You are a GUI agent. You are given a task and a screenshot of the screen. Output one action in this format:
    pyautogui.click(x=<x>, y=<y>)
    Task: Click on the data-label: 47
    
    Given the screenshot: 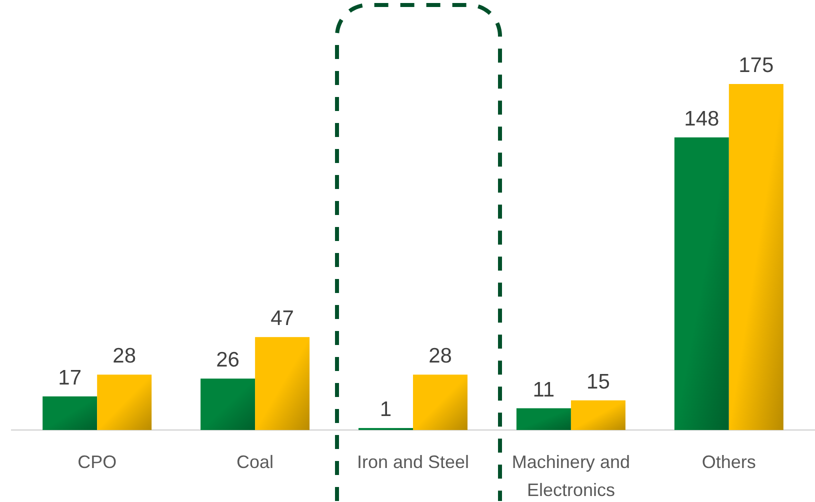 What is the action you would take?
    pyautogui.click(x=282, y=318)
    